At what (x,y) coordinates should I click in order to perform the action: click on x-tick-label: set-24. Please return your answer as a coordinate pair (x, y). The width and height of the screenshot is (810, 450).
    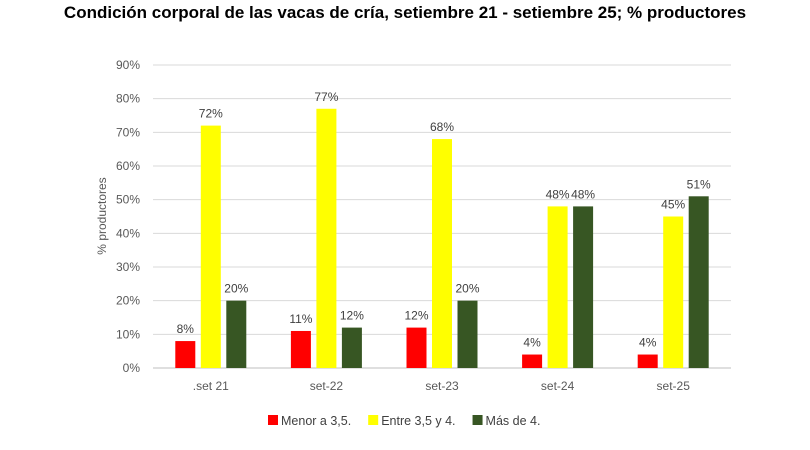
    Looking at the image, I should click on (558, 386).